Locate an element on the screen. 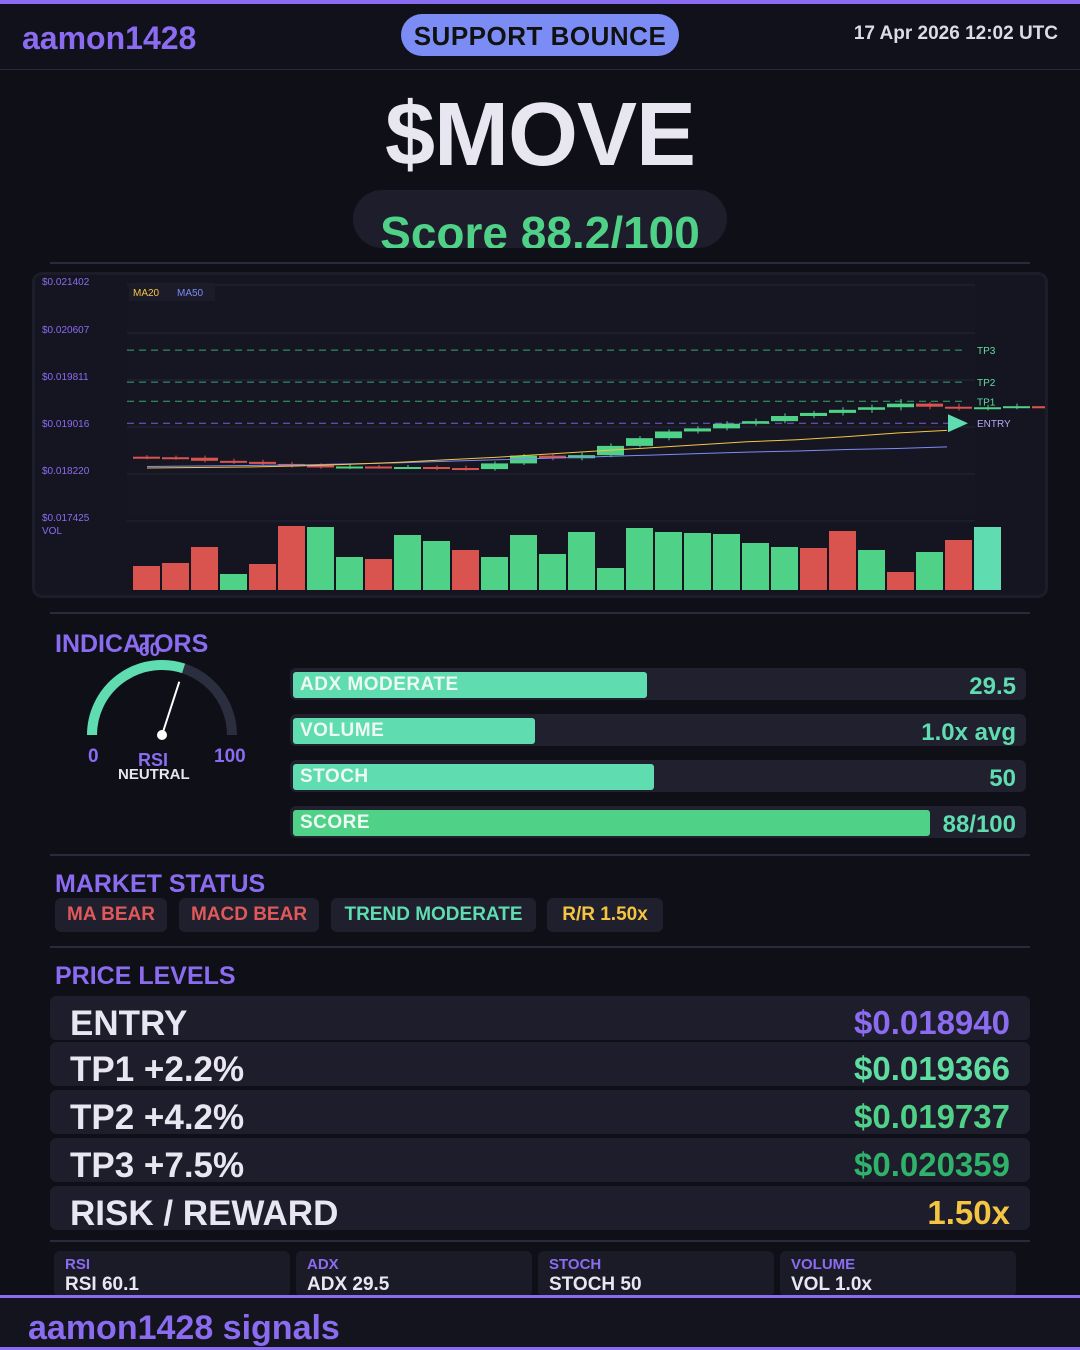 The width and height of the screenshot is (1080, 1350). rsi-gauge-fill is located at coordinates (136, 697).